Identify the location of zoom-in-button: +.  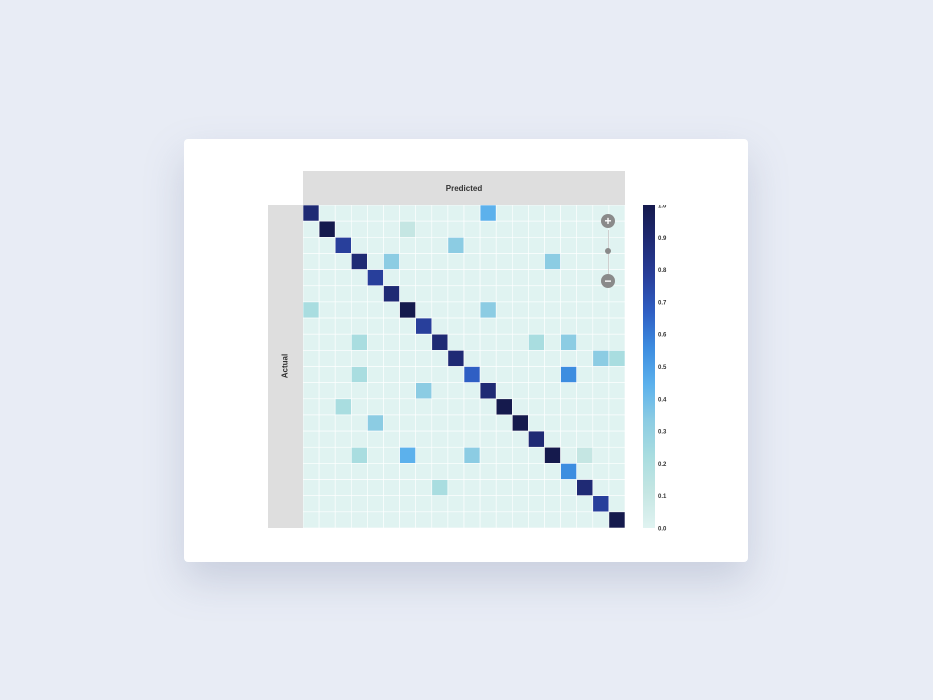
(608, 221).